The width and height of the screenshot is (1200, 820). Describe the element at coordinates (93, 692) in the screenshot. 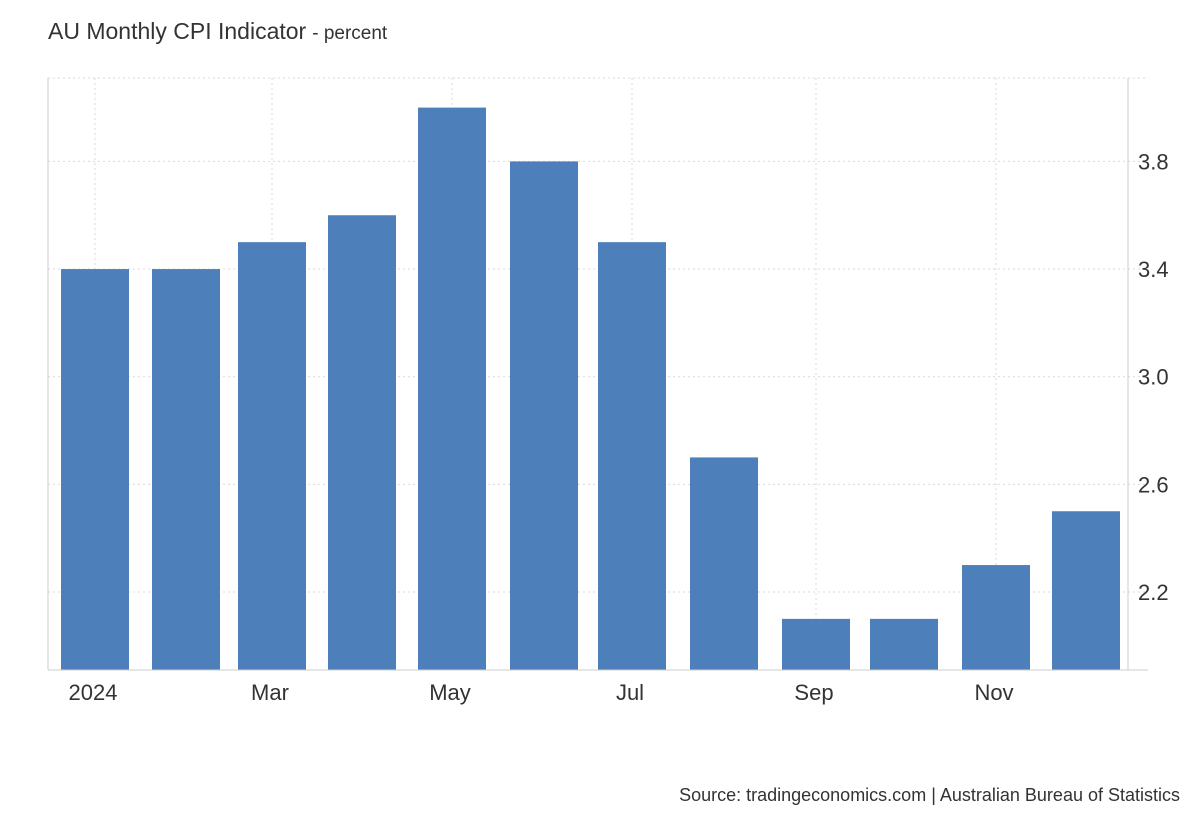

I see `x-tick-label: 2024` at that location.